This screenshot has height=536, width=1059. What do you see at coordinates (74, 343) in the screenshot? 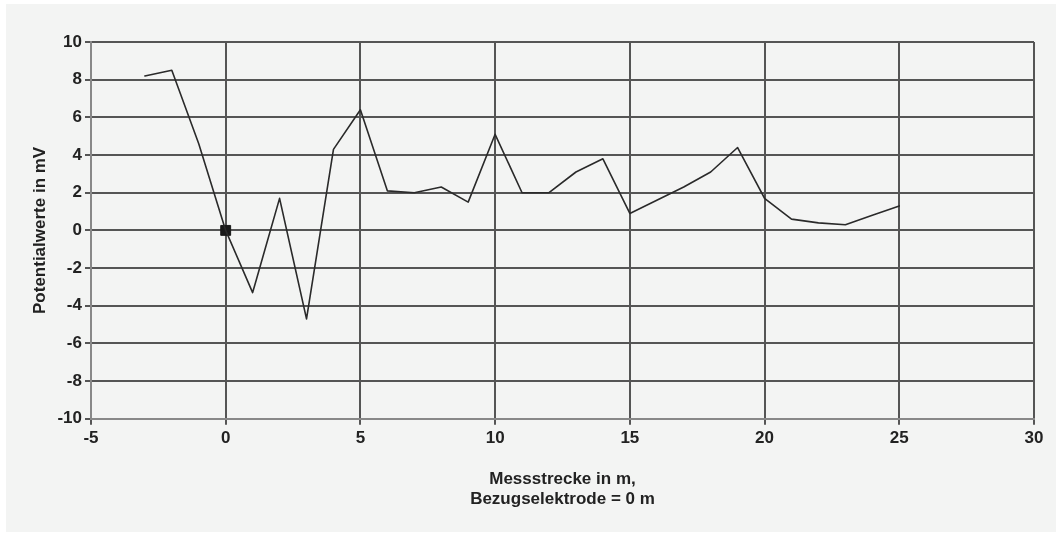
I see `y-tick-label: -6` at bounding box center [74, 343].